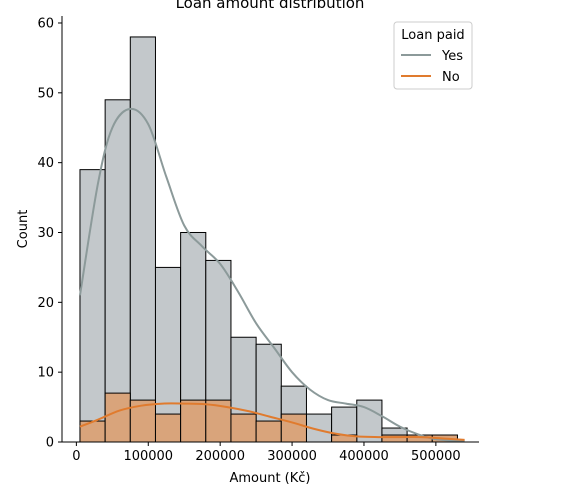 This screenshot has height=504, width=572. Describe the element at coordinates (45, 303) in the screenshot. I see `y-tick-label-2: 20` at that location.